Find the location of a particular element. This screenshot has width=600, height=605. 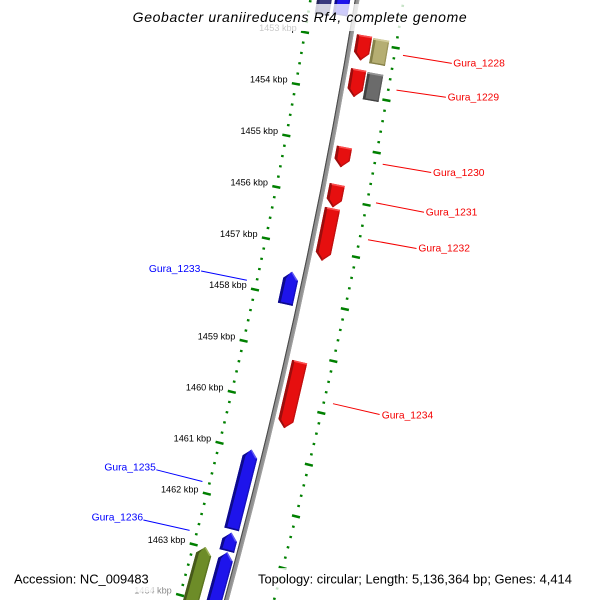

svg-text: 1462 kbp is located at coordinates (180, 489).